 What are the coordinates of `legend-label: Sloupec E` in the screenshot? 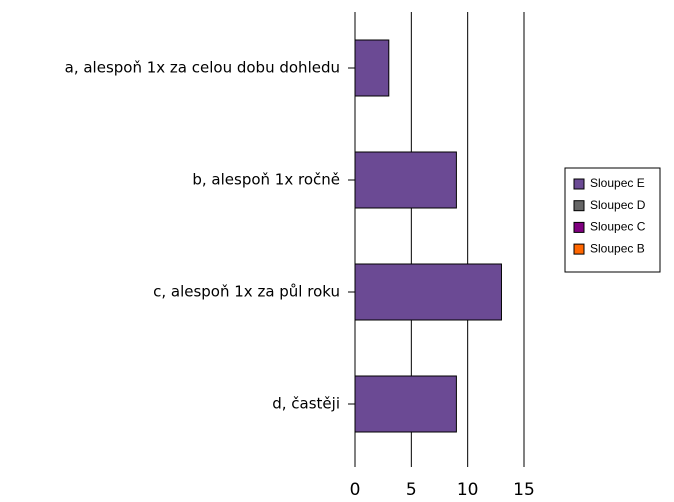 It's located at (617, 183).